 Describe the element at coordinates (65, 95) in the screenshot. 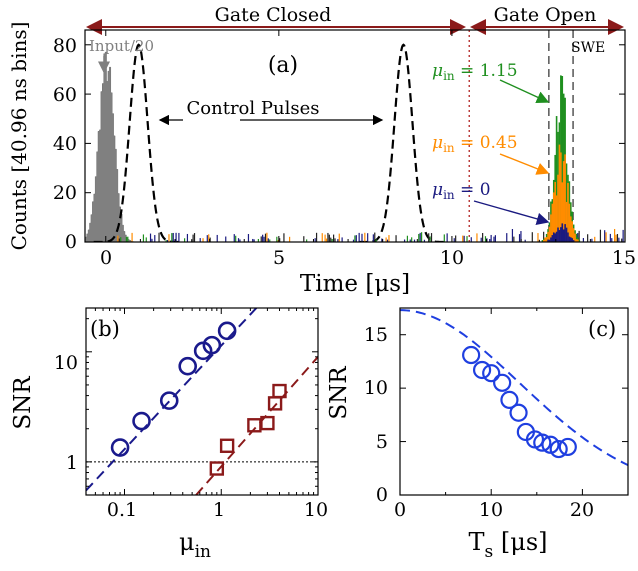

I see `panel-a-y-tick-60: 60` at that location.